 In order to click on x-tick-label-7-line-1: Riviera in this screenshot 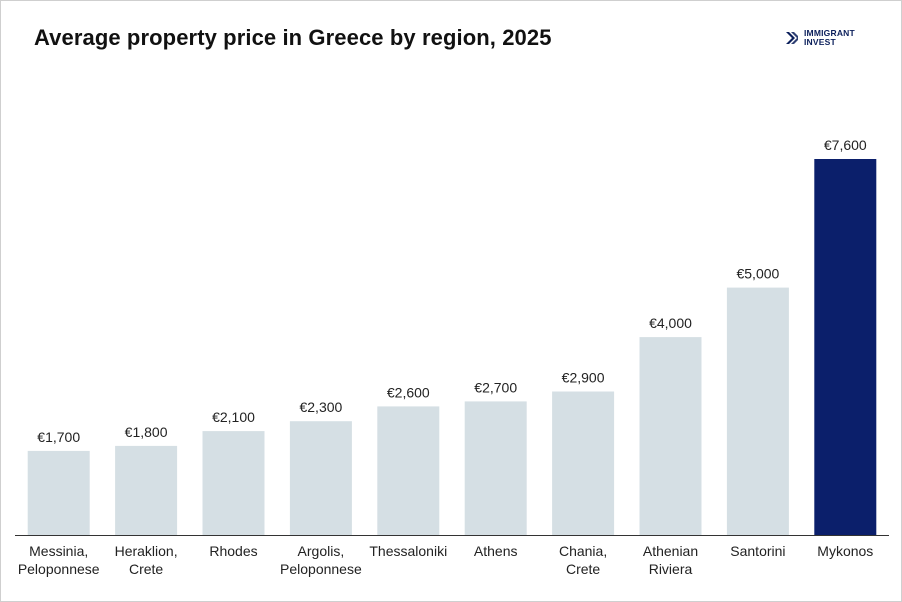, I will do `click(671, 569)`.